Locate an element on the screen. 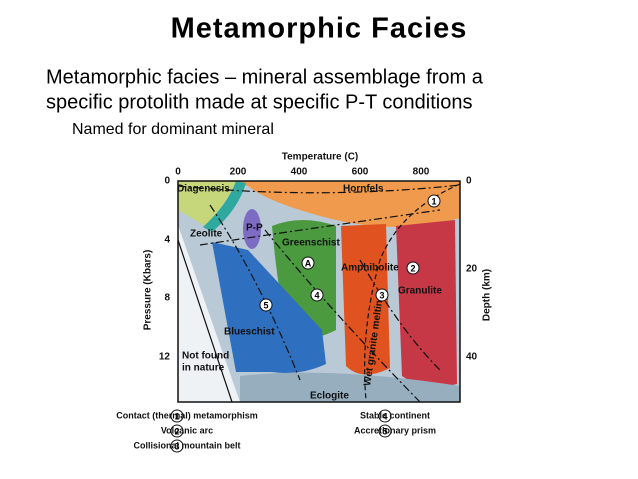 Image resolution: width=638 pixels, height=479 pixels. path-marker: 4 is located at coordinates (317, 295).